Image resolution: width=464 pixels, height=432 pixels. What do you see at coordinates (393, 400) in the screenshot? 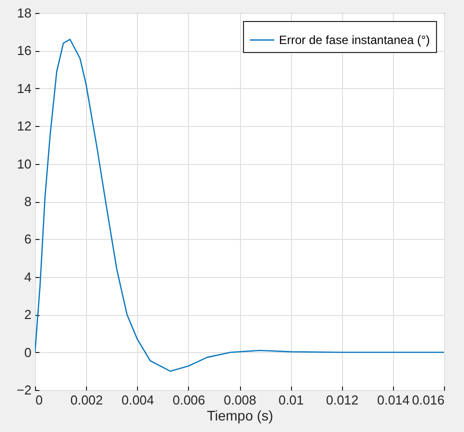
I see `x-tick-label: 0.014` at bounding box center [393, 400].